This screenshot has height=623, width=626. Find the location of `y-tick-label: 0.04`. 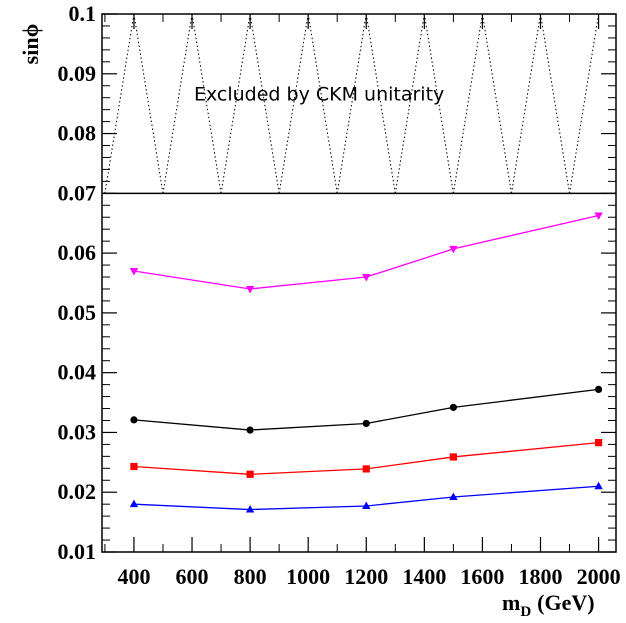

y-tick-label: 0.04 is located at coordinates (77, 372).